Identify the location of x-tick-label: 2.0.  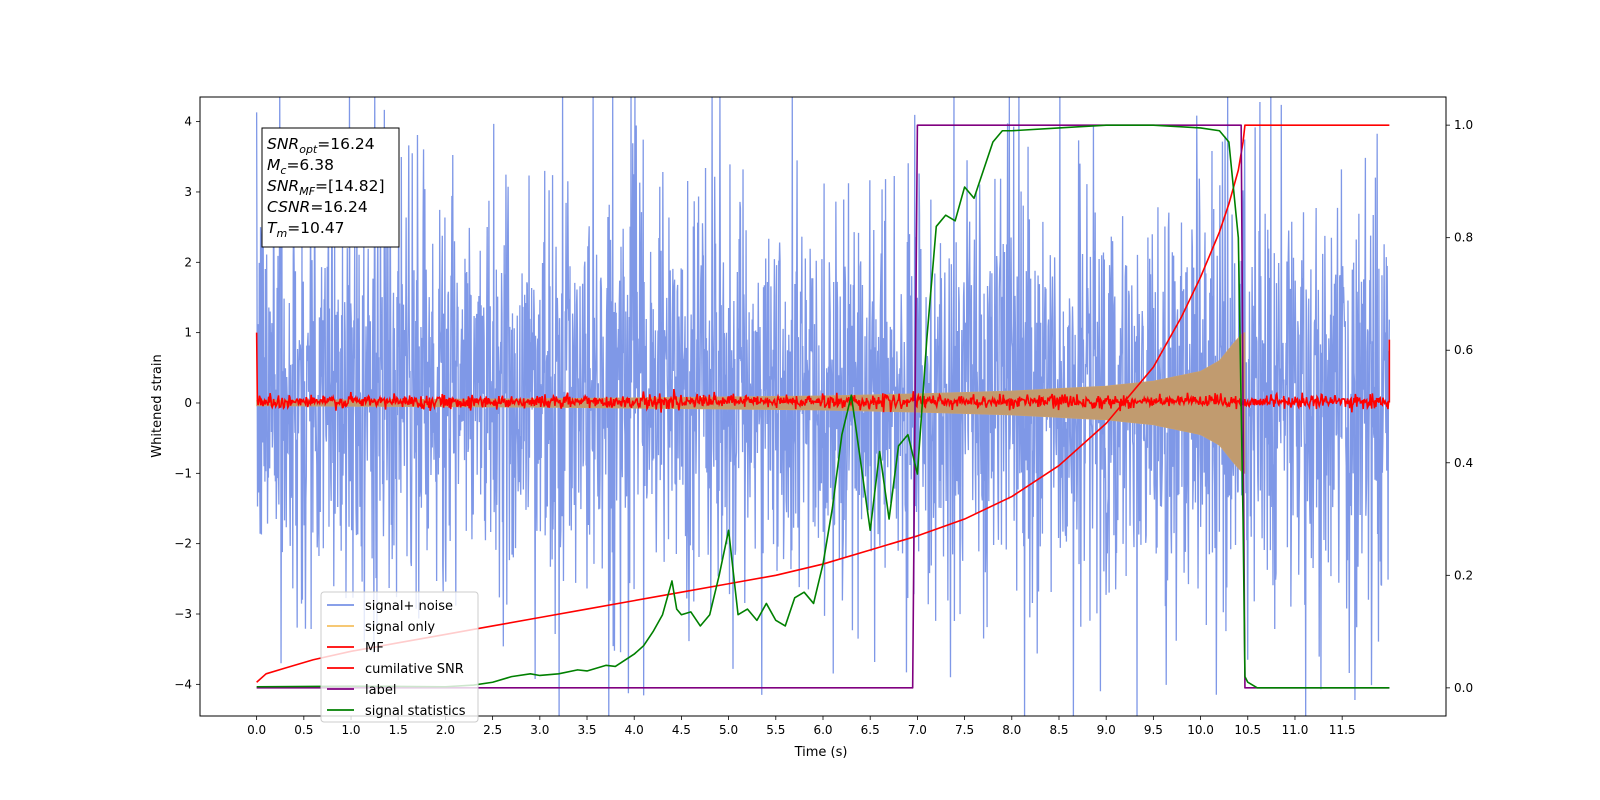
(445, 730).